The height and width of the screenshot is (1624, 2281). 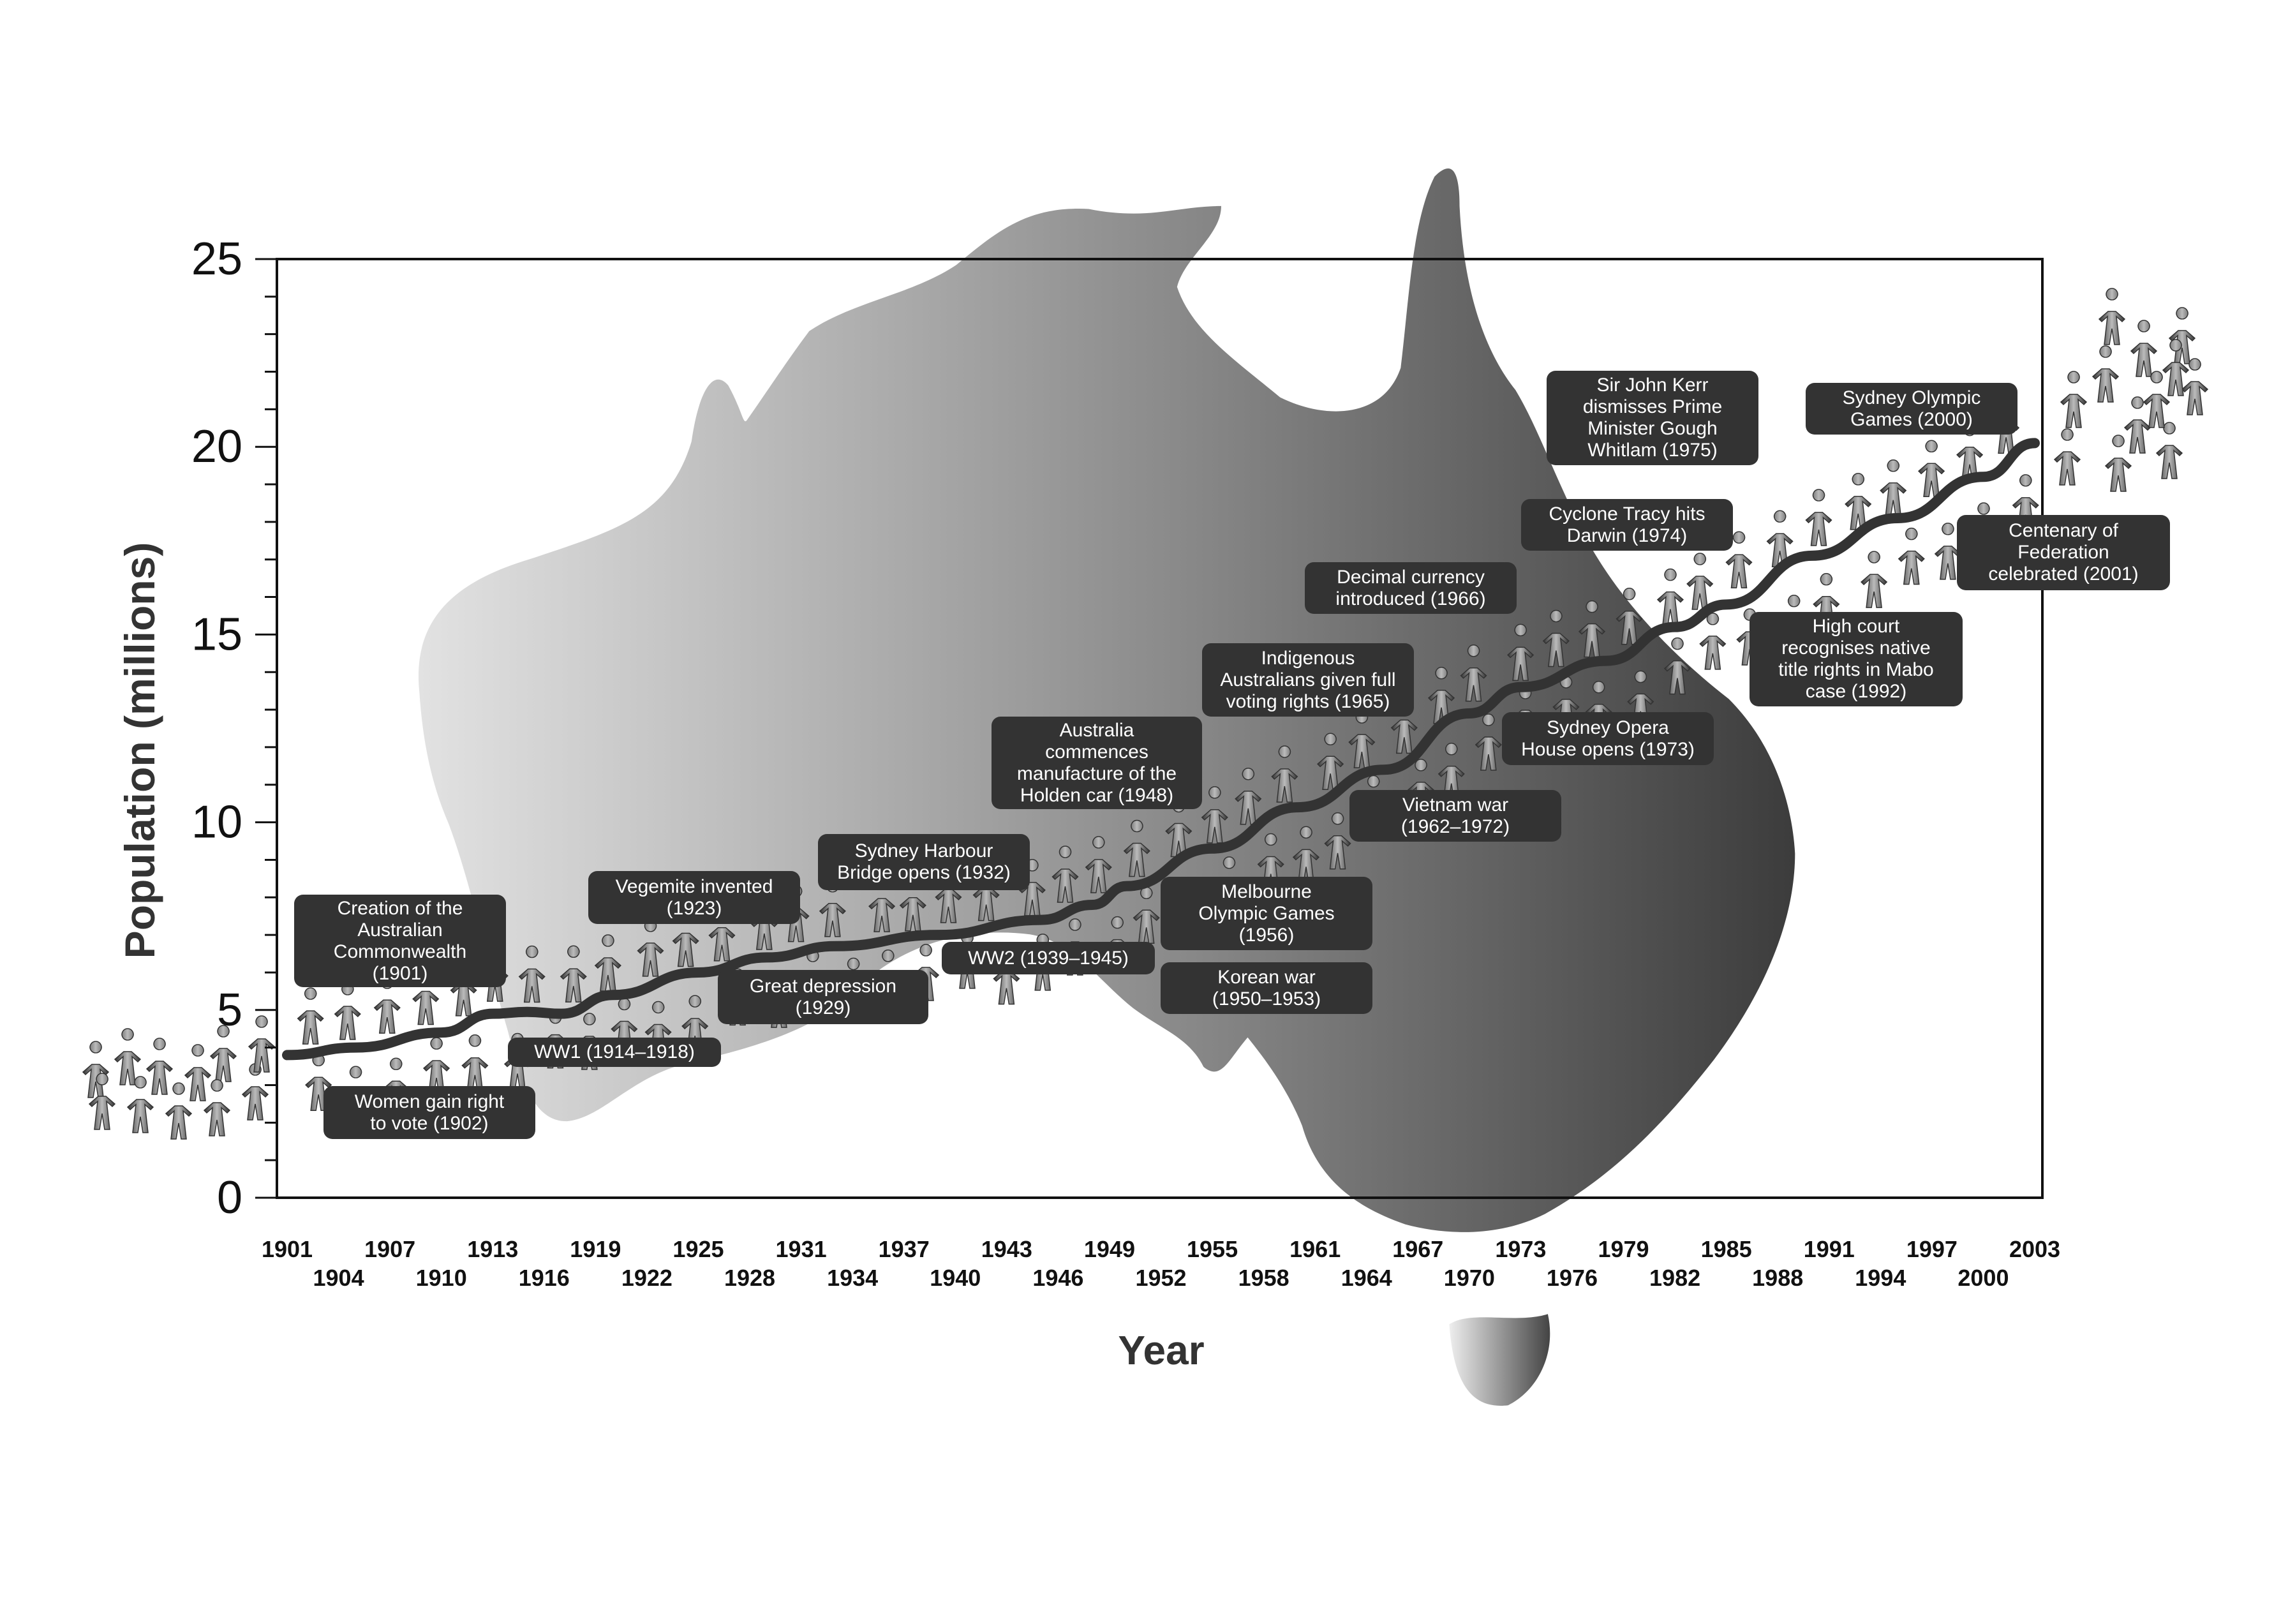 I want to click on x-tick-label: 1952, so click(x=1161, y=1278).